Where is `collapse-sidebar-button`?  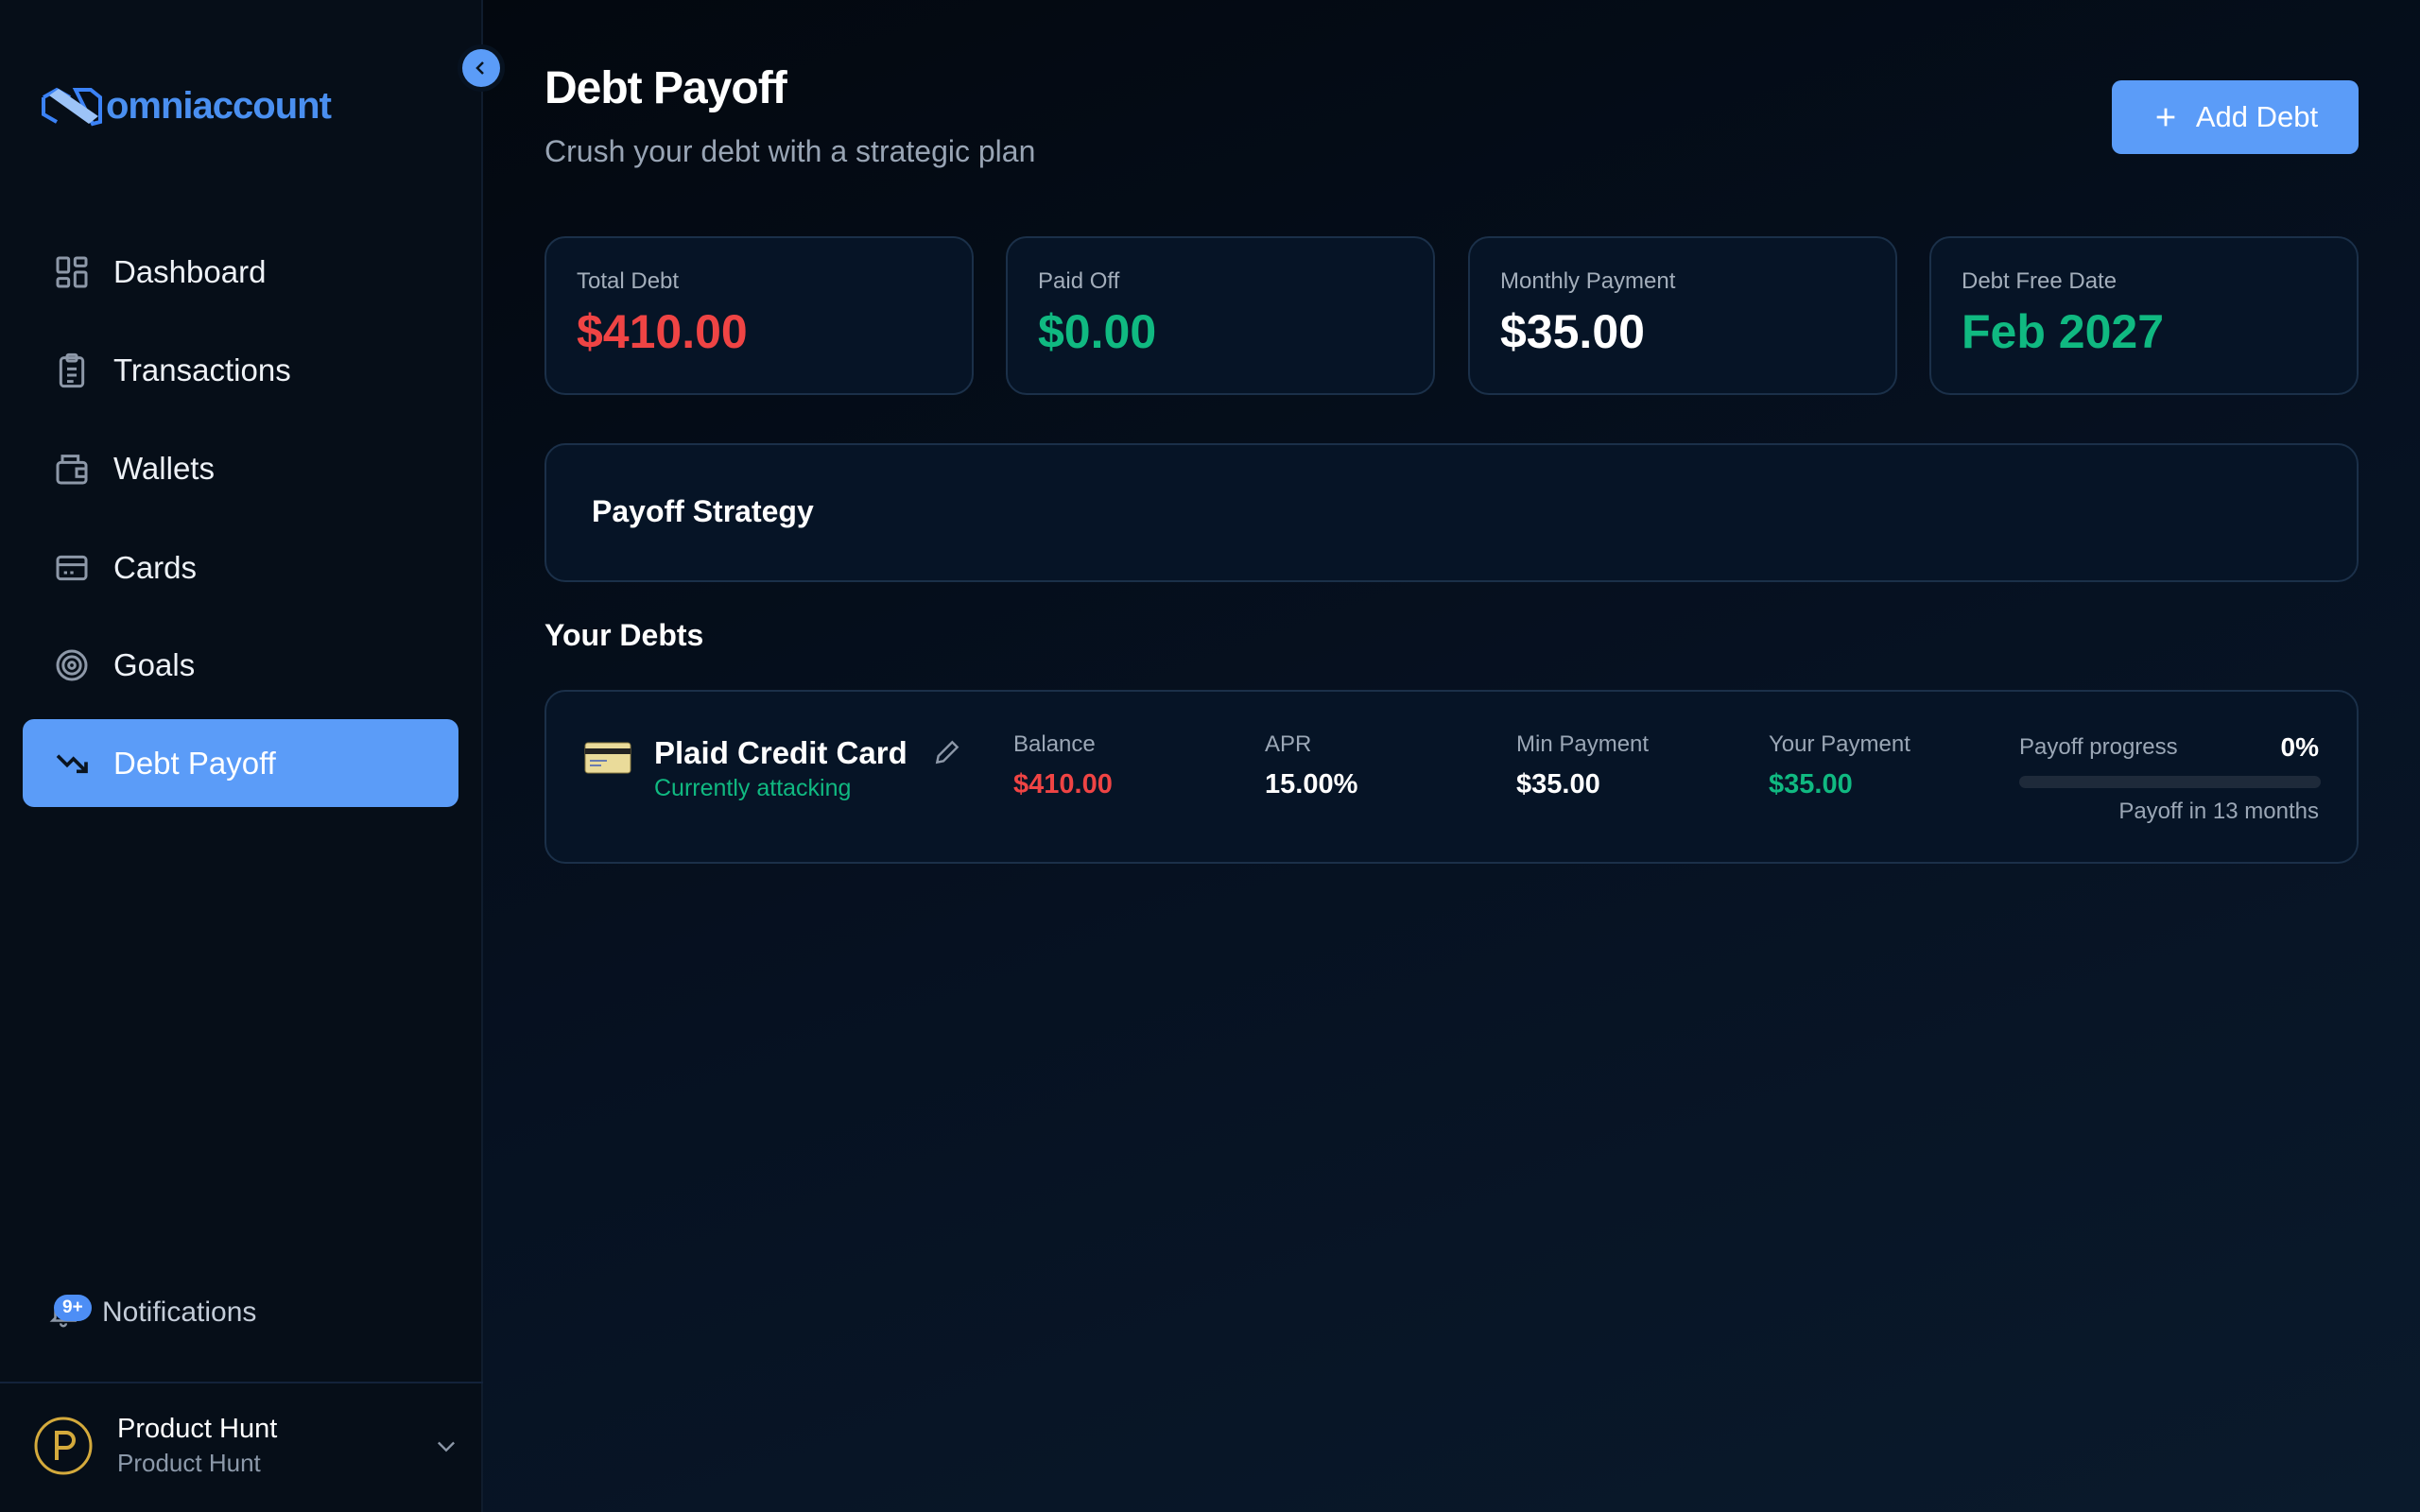 collapse-sidebar-button is located at coordinates (481, 68).